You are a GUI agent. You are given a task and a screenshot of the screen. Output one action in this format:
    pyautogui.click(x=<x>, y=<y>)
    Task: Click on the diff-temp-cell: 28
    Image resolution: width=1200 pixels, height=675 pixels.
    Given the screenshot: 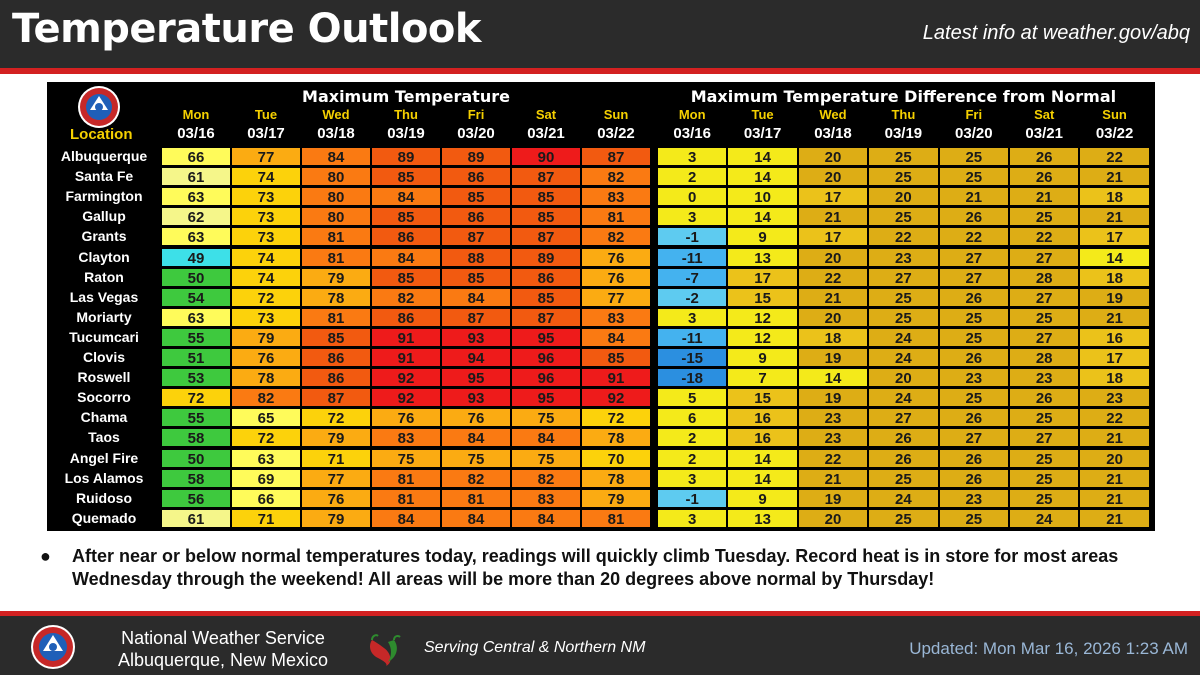 What is the action you would take?
    pyautogui.click(x=1044, y=357)
    